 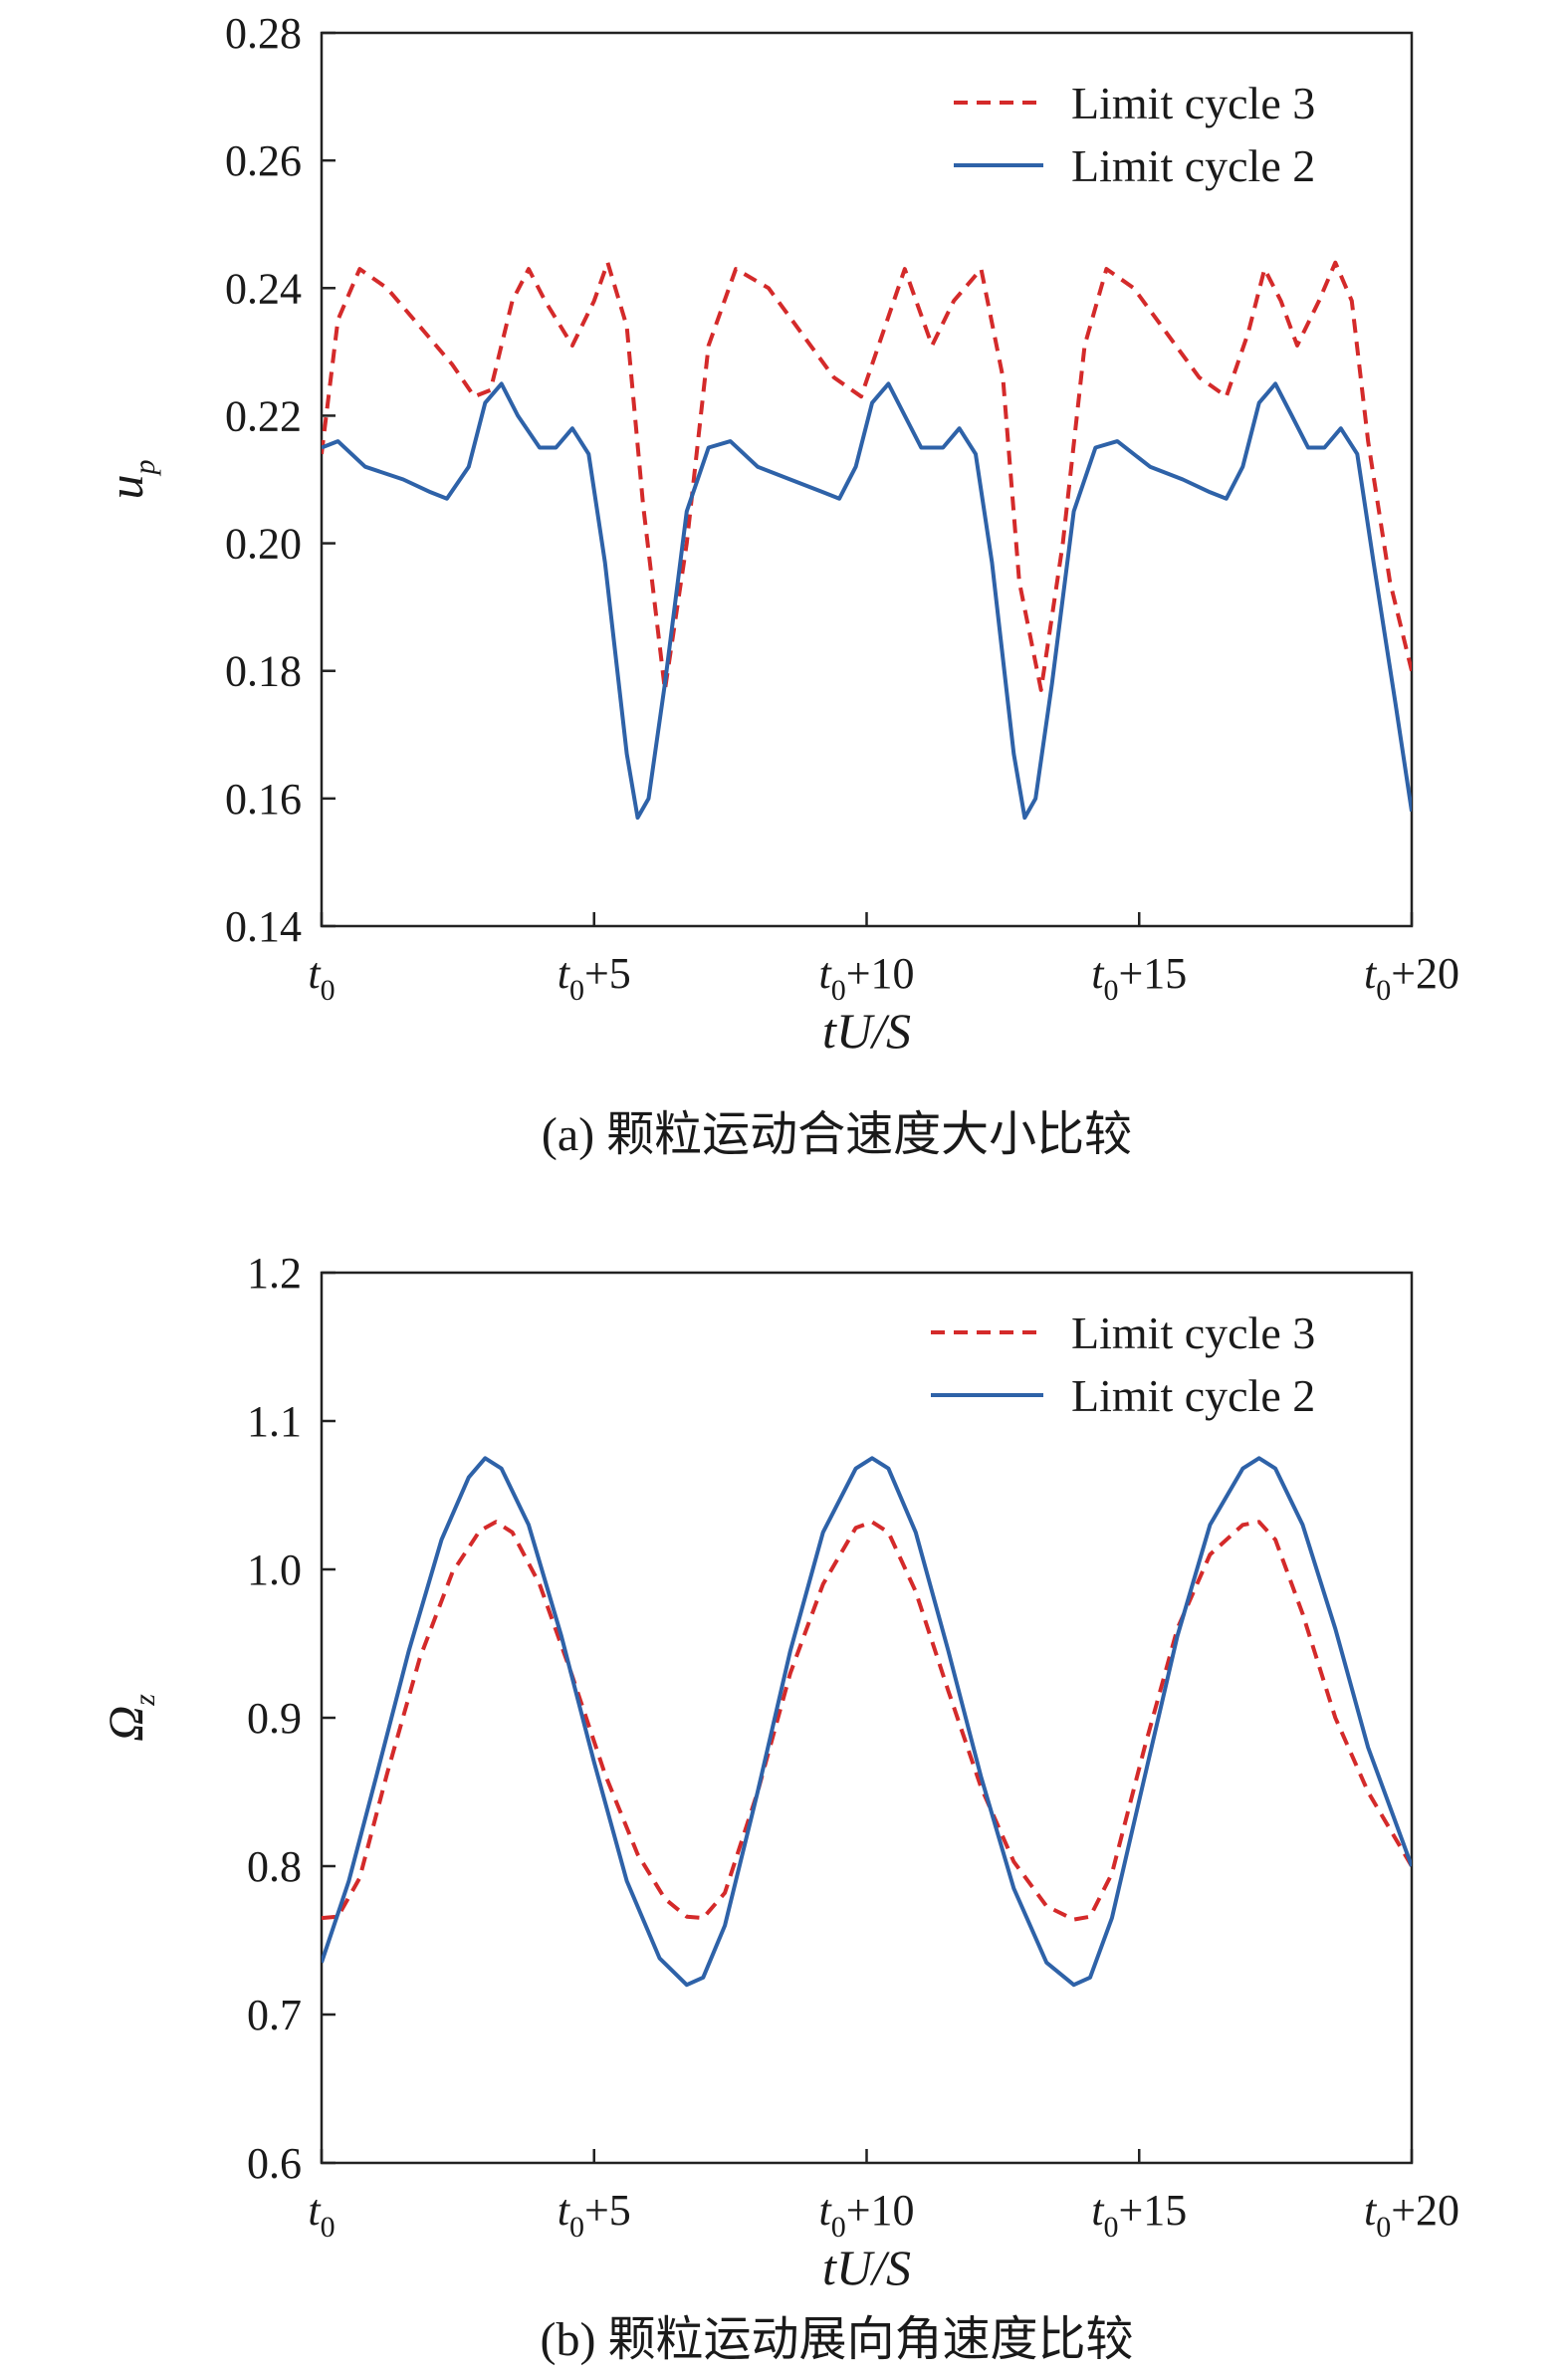 What do you see at coordinates (264, 671) in the screenshot?
I see `y-tick-label: 0.18` at bounding box center [264, 671].